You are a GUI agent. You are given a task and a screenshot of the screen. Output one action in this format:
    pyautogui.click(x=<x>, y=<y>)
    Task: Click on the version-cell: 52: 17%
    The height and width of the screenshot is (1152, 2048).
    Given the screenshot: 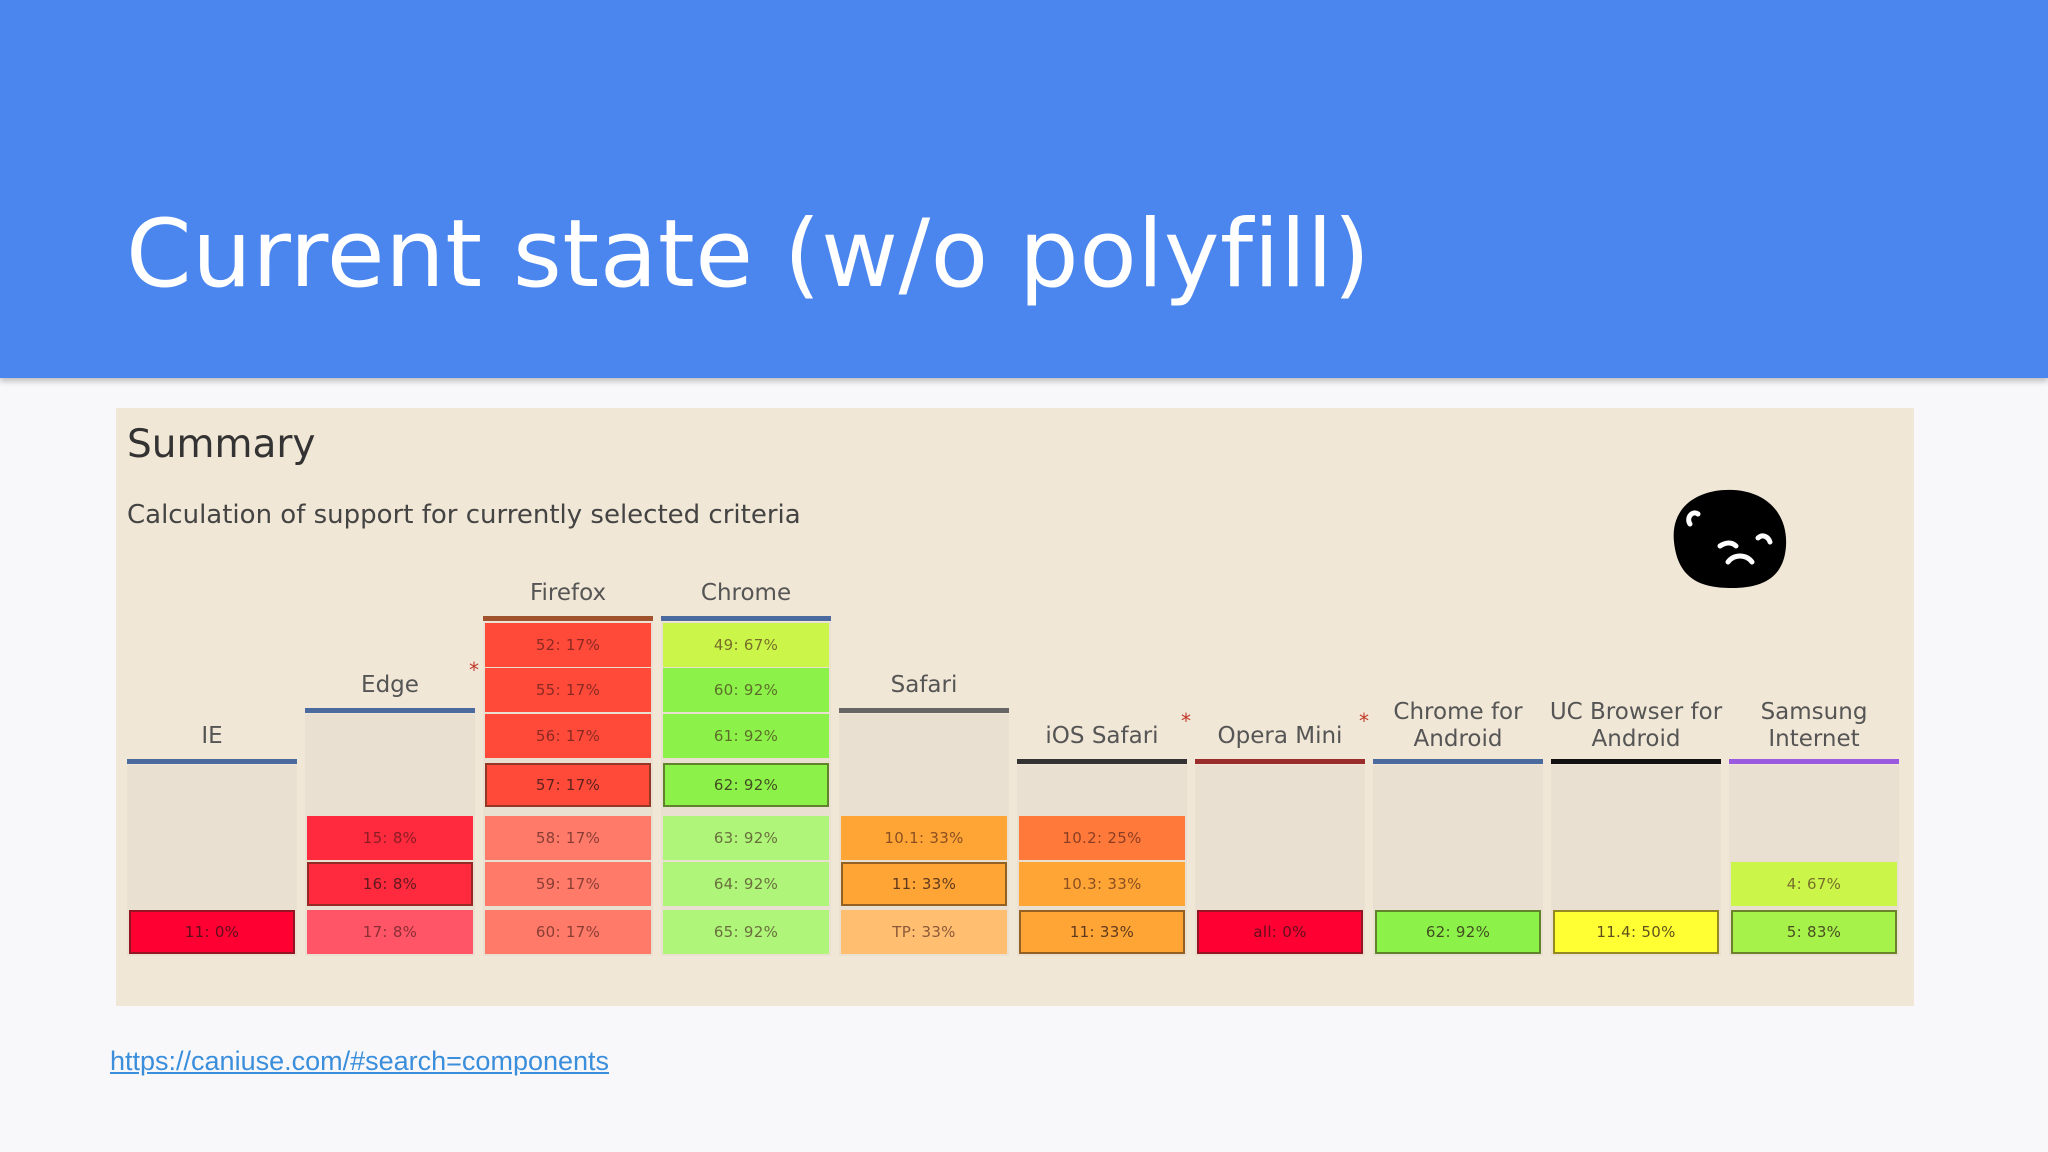 What is the action you would take?
    pyautogui.click(x=568, y=645)
    